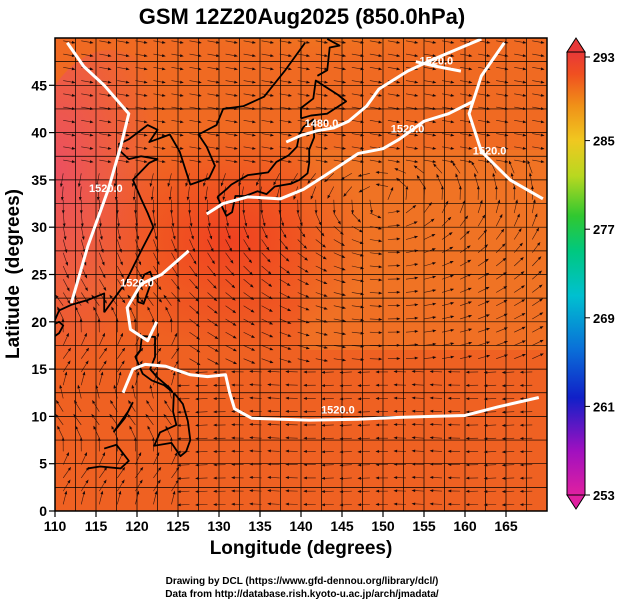 This screenshot has width=619, height=605. Describe the element at coordinates (55, 526) in the screenshot. I see `x-tick-label: 110` at that location.